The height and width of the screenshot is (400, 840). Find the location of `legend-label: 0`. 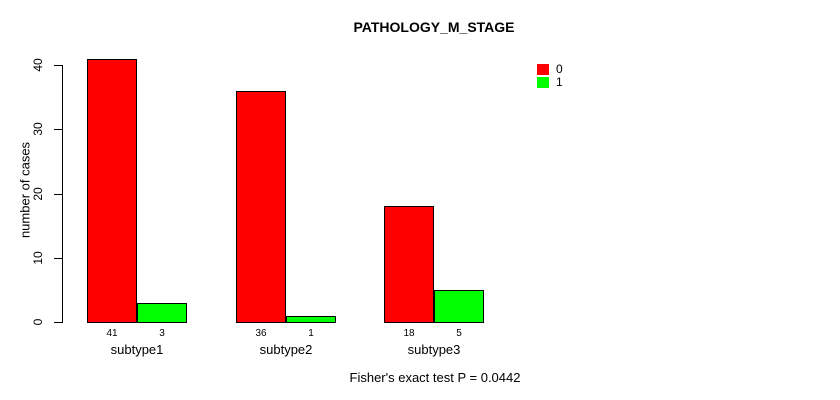

legend-label: 0 is located at coordinates (559, 69).